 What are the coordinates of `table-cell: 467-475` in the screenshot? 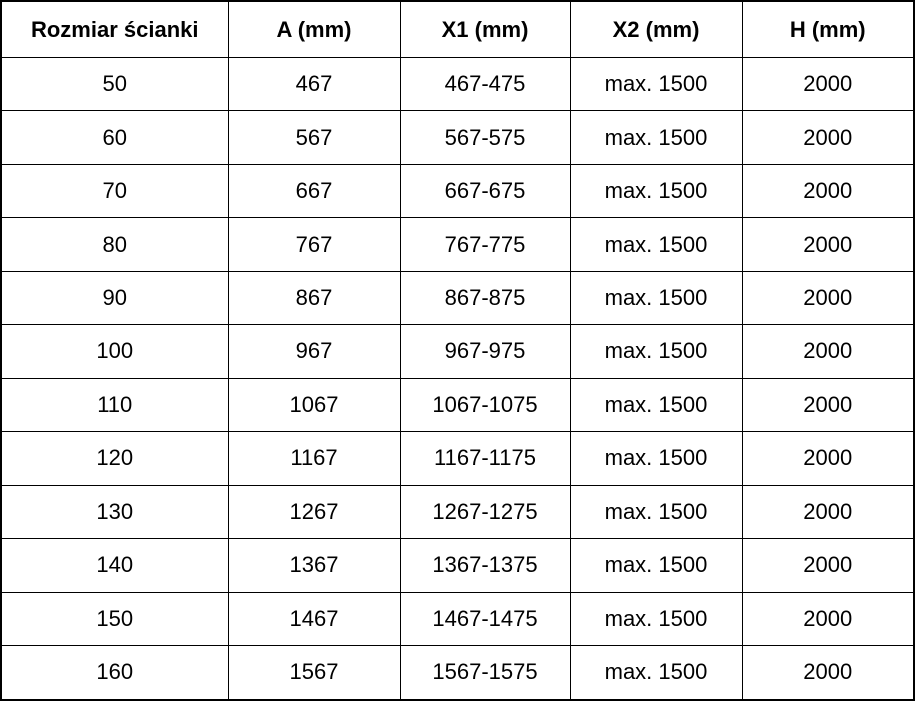 It's located at (485, 84).